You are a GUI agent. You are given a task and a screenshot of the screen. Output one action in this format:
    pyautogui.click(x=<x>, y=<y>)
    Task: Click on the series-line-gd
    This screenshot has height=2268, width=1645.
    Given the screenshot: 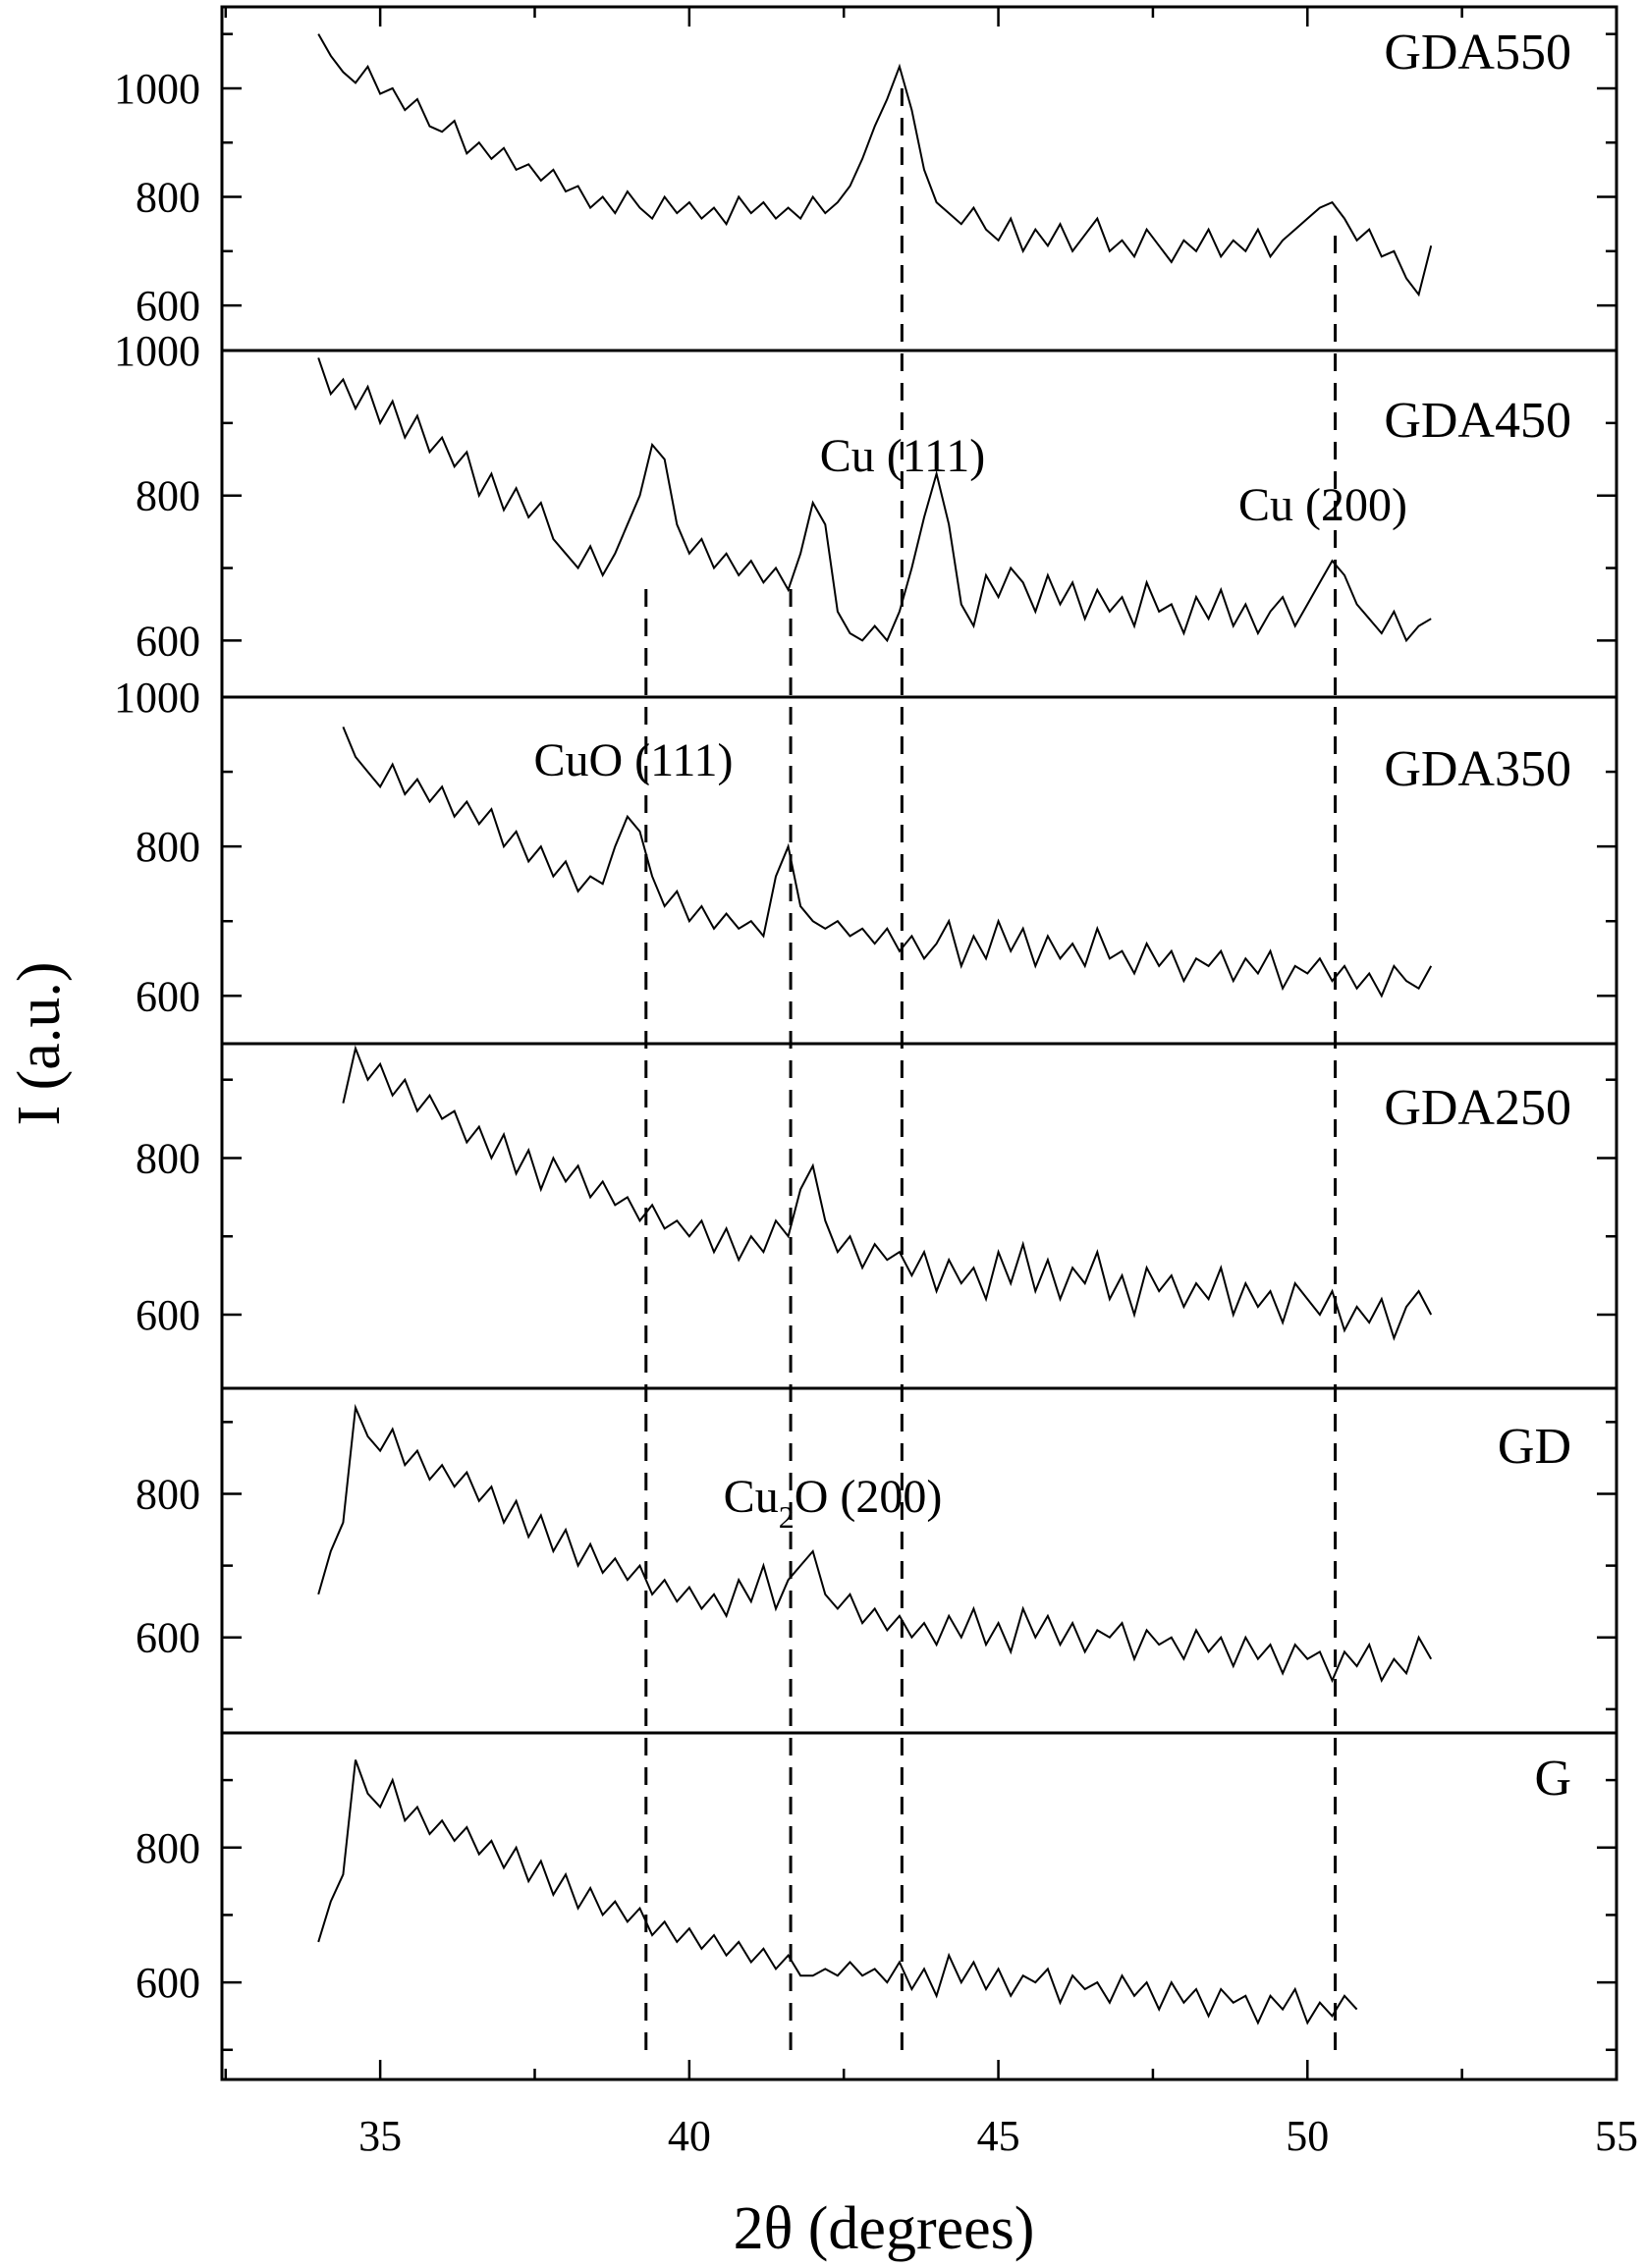 What is the action you would take?
    pyautogui.click(x=875, y=1544)
    